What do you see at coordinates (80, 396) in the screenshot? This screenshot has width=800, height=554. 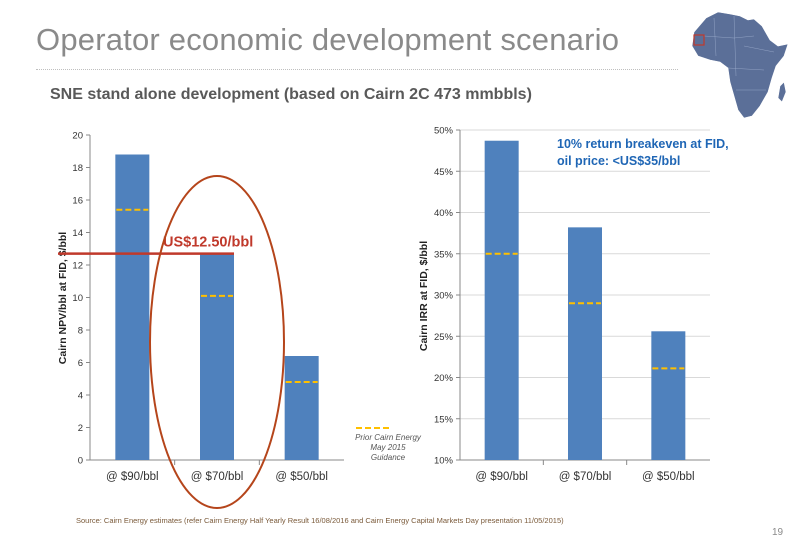 I see `npv-tick-label: 4` at bounding box center [80, 396].